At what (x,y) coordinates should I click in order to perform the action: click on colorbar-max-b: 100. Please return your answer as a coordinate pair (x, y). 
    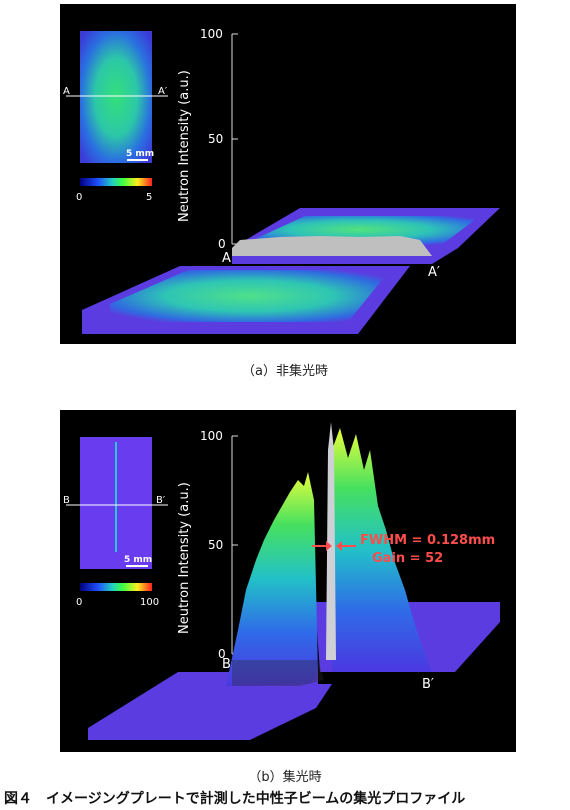
    Looking at the image, I should click on (149, 602).